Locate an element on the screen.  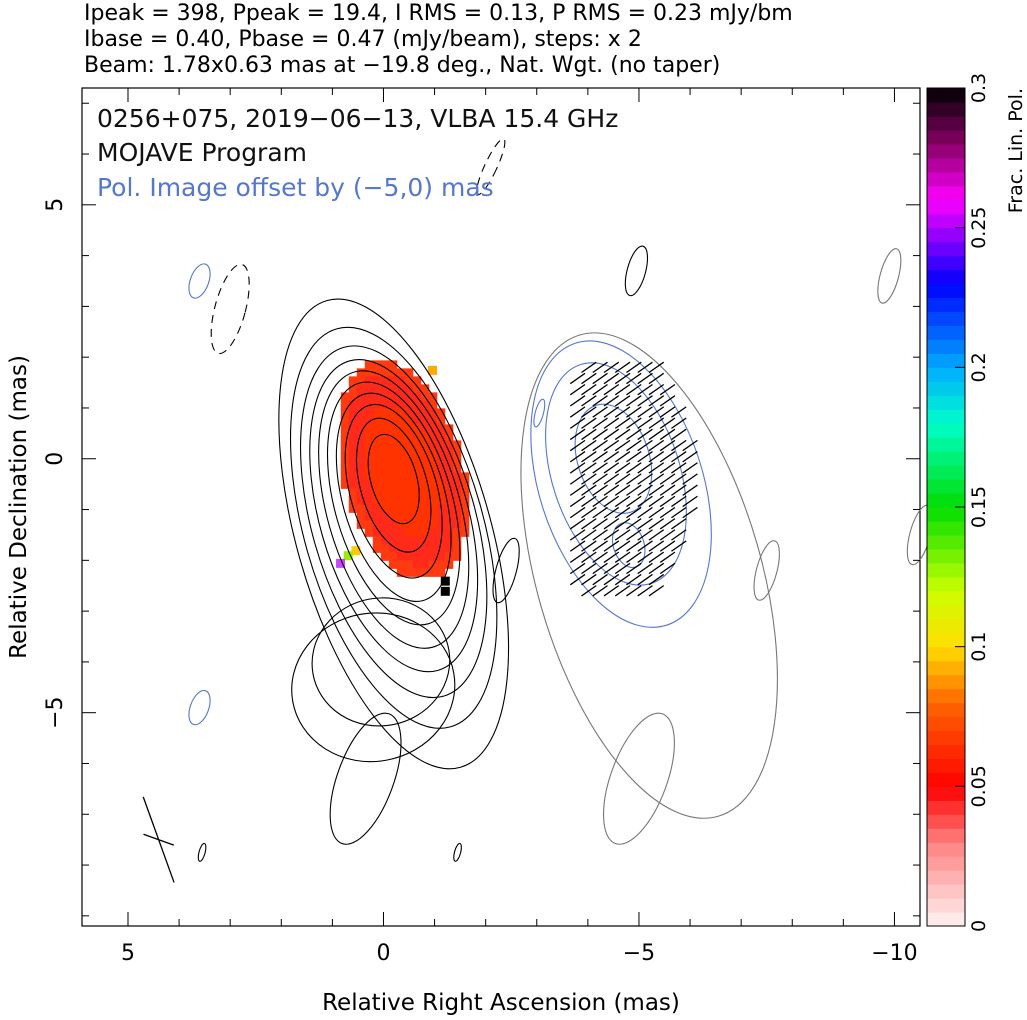
polarized-intensity-layer is located at coordinates (649, 575).